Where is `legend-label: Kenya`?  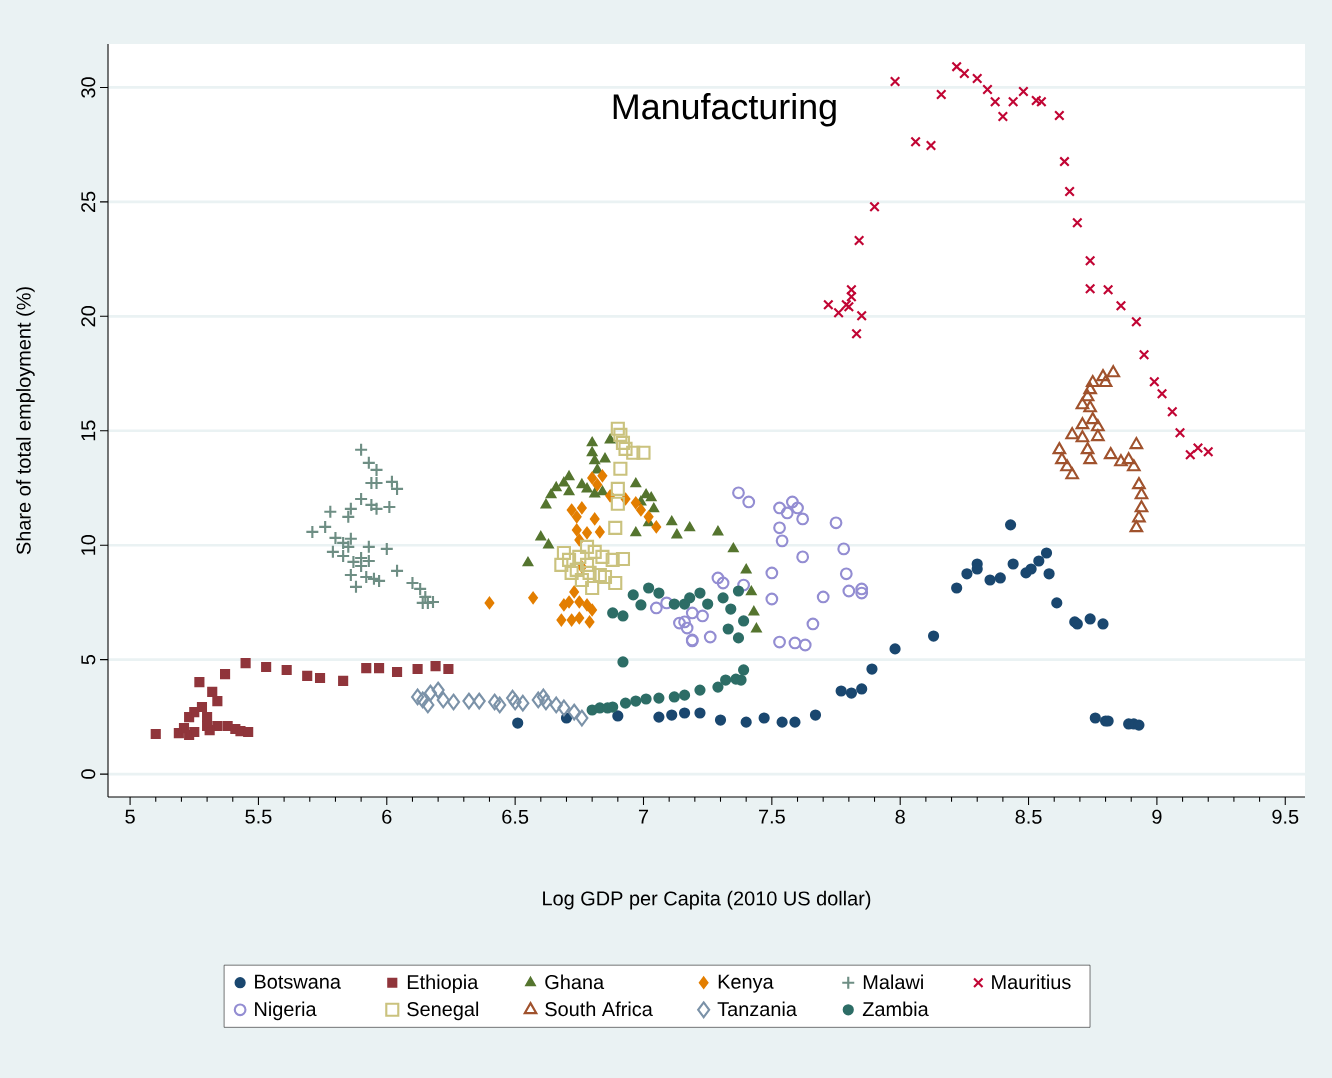 legend-label: Kenya is located at coordinates (746, 983).